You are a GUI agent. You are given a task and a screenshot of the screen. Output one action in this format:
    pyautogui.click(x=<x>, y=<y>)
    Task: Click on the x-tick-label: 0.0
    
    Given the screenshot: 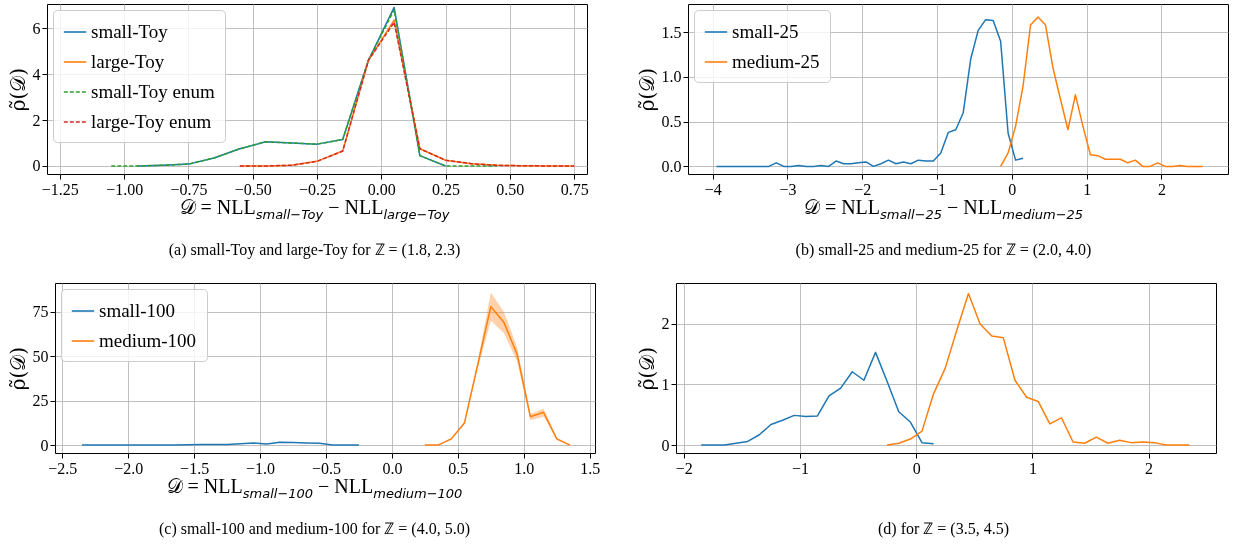 What is the action you would take?
    pyautogui.click(x=392, y=468)
    